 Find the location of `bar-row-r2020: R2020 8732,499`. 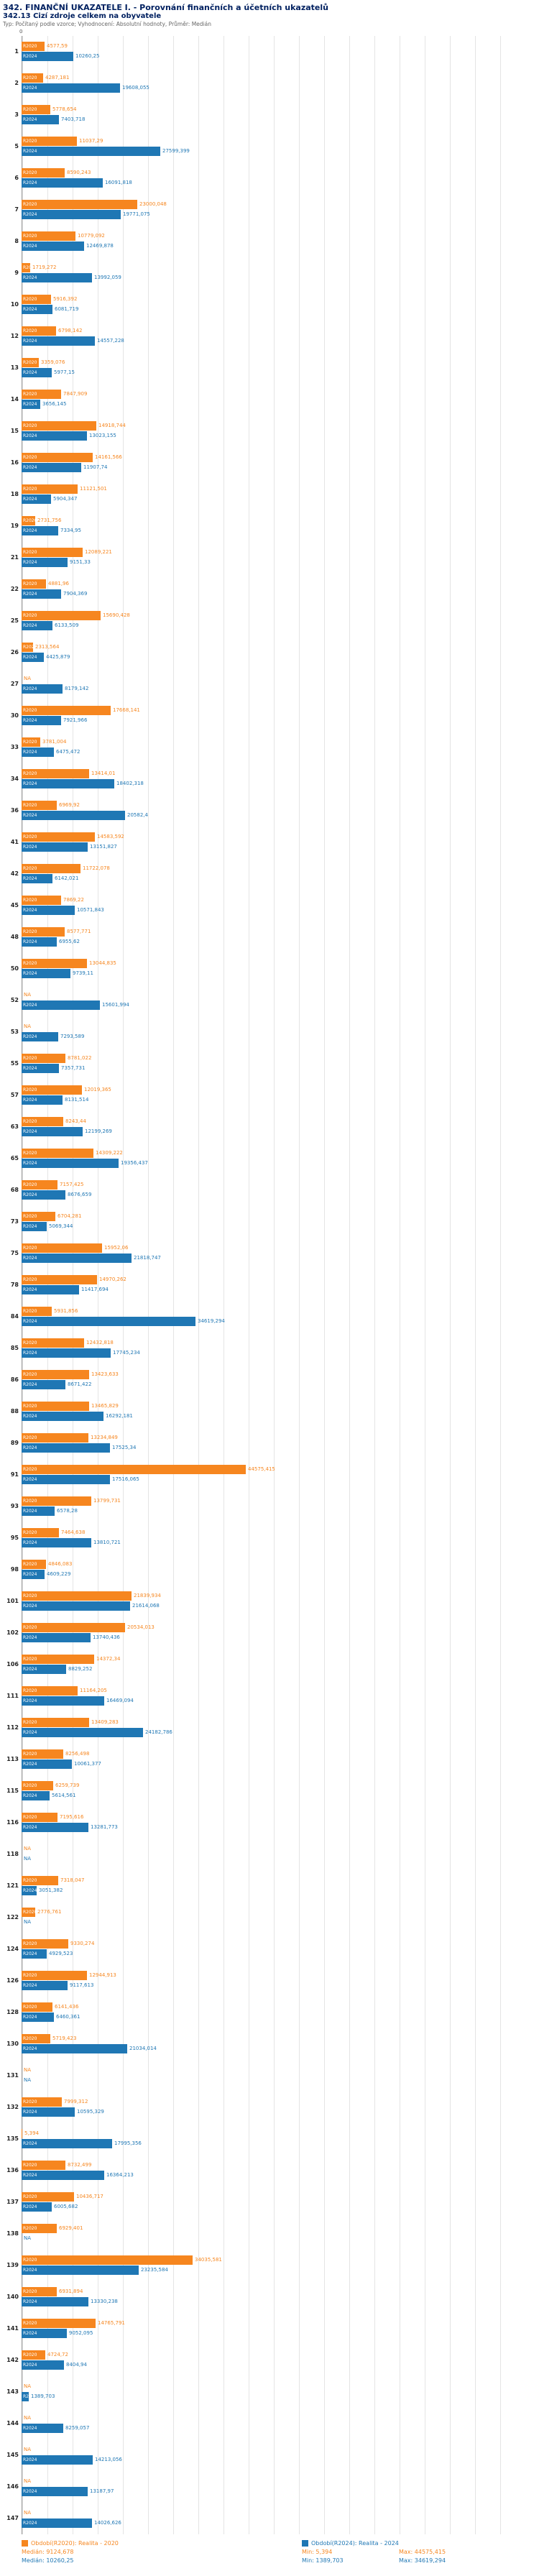

bar-row-r2020: R2020 8732,499 is located at coordinates (280, 2165).